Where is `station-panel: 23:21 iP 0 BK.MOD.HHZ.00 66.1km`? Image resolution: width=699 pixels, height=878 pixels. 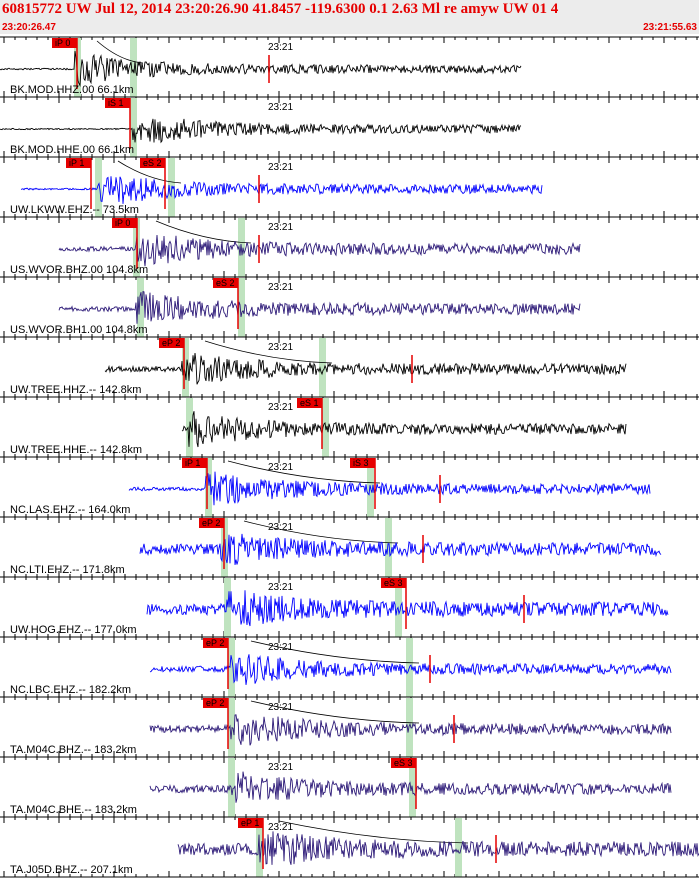
station-panel: 23:21 iP 0 BK.MOD.HHZ.00 66.1km is located at coordinates (349, 66).